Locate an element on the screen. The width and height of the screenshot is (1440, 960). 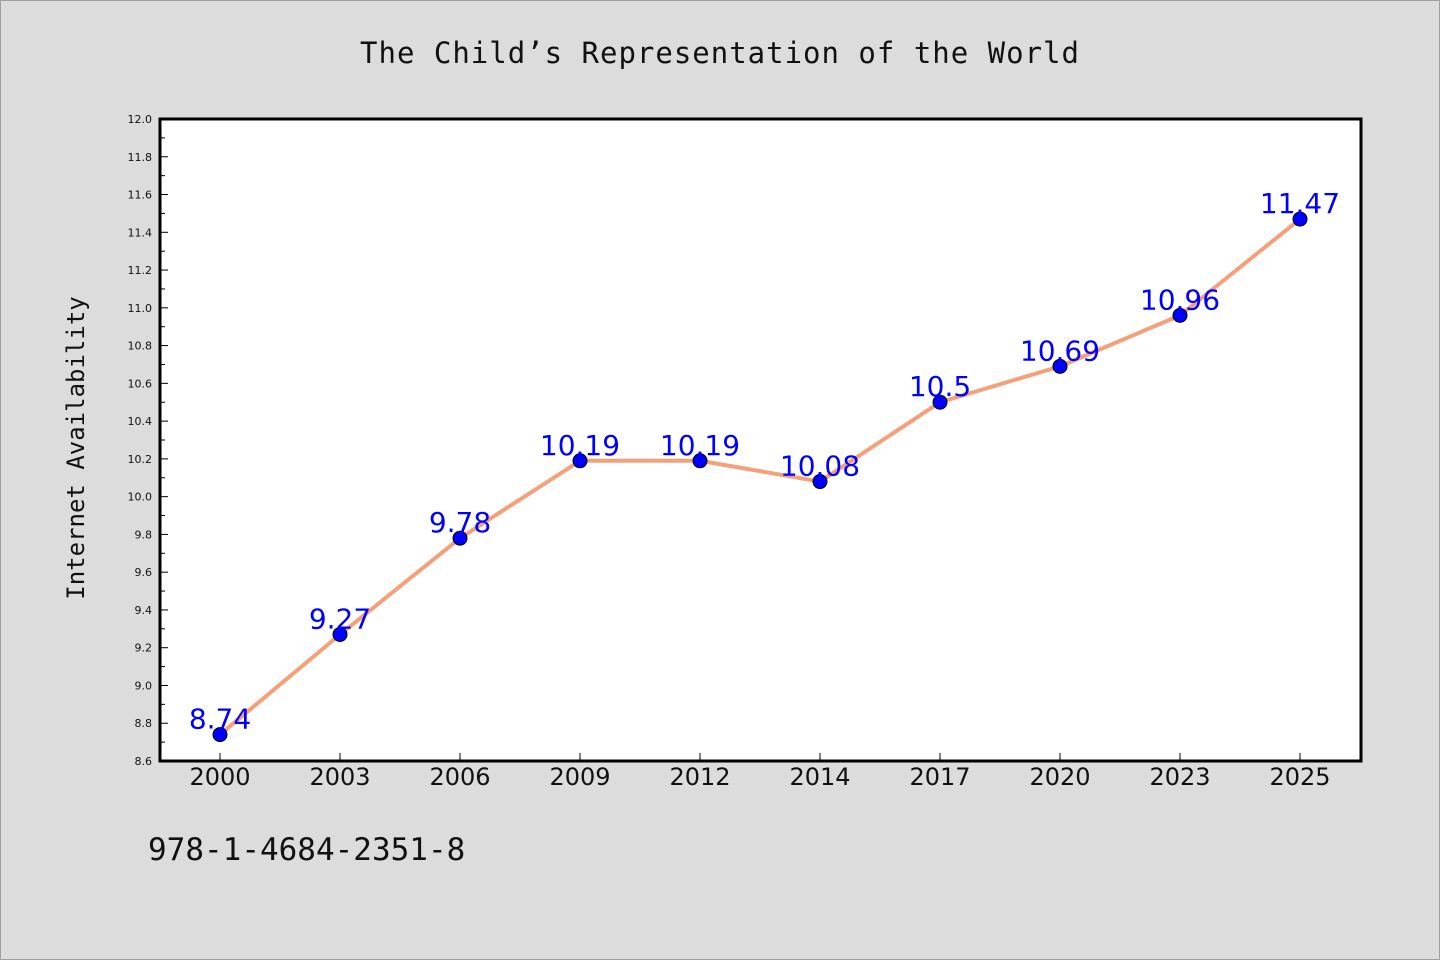
x-tick-label: 2020 is located at coordinates (1059, 777).